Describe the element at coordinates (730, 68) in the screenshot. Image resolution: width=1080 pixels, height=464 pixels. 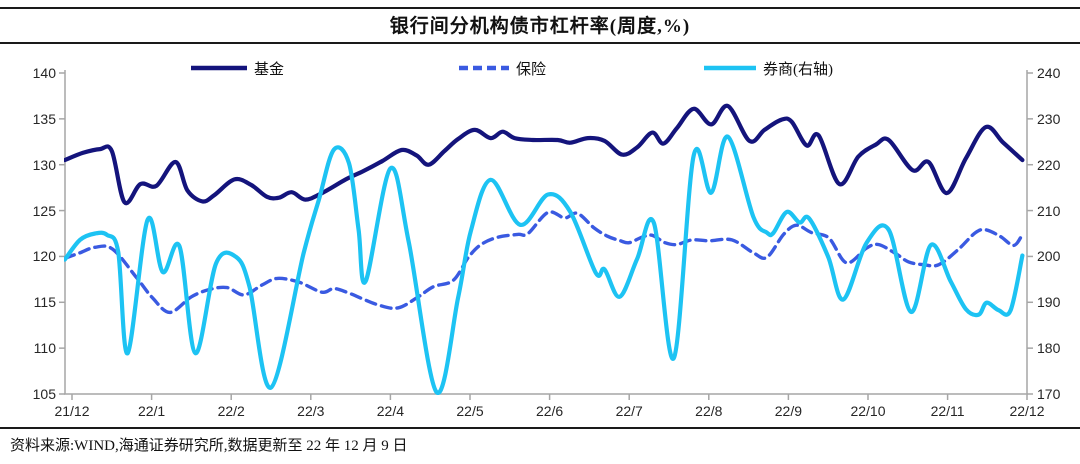
I see `broker-line-swatch-icon` at that location.